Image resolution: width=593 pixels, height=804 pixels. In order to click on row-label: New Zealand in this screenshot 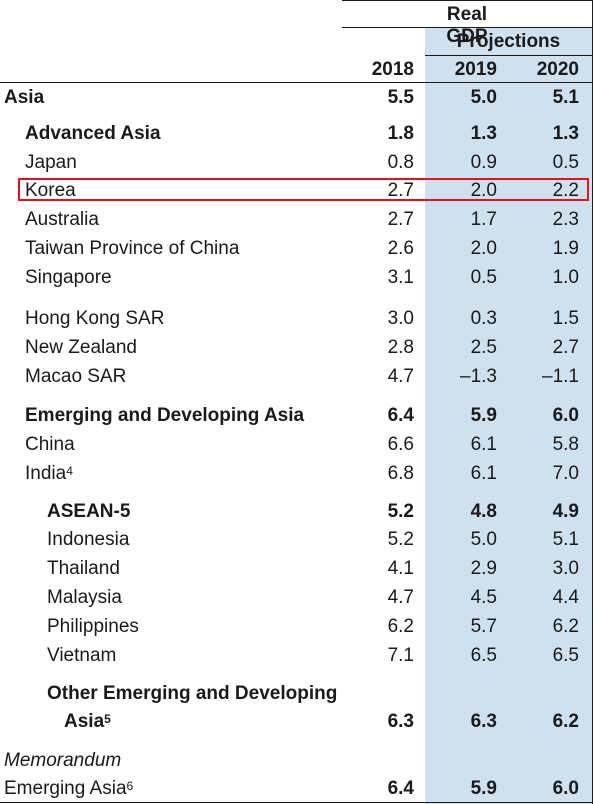, I will do `click(81, 347)`.